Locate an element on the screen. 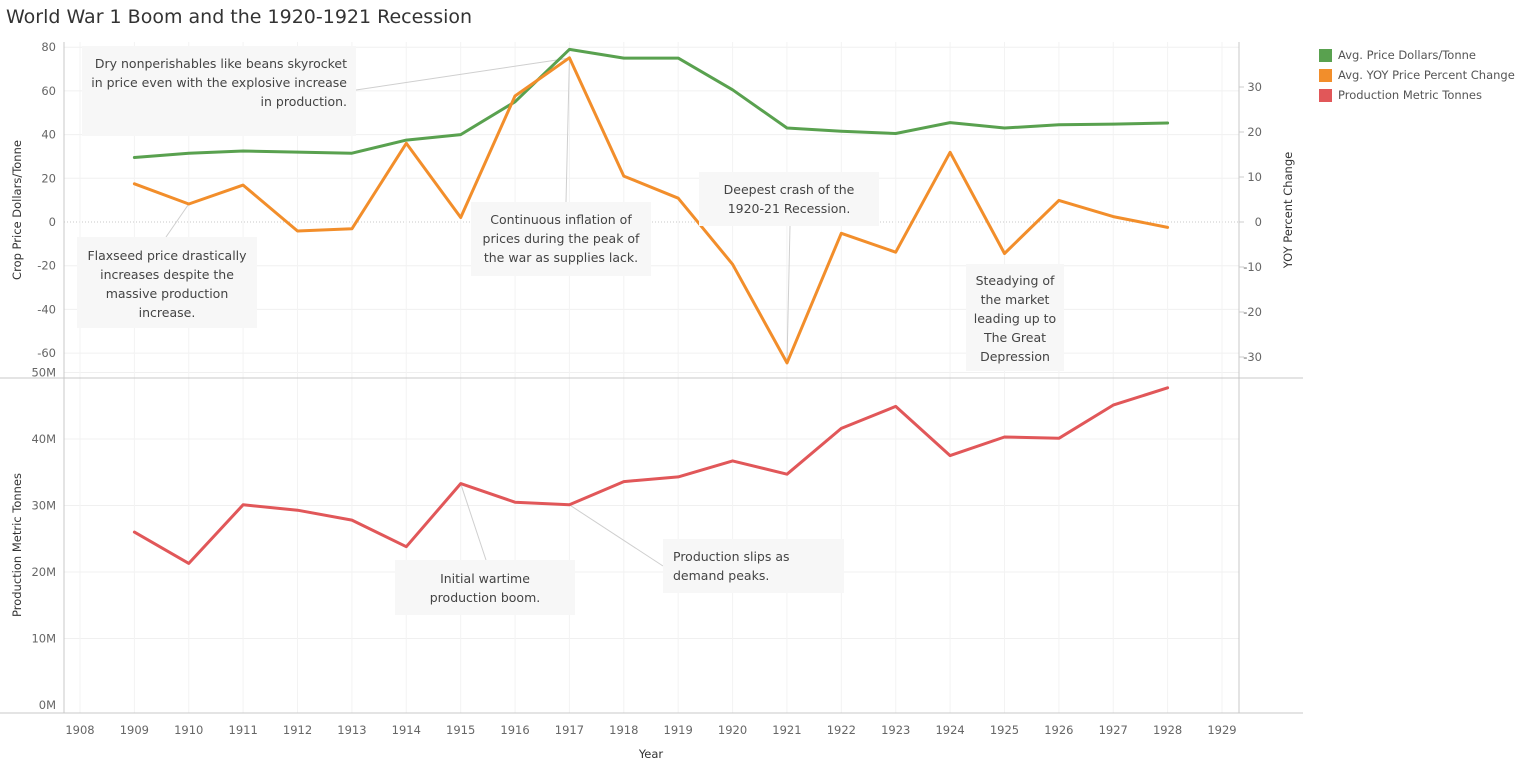 This screenshot has width=1515, height=771. y-tick-bottom-label: 40M is located at coordinates (43, 439).